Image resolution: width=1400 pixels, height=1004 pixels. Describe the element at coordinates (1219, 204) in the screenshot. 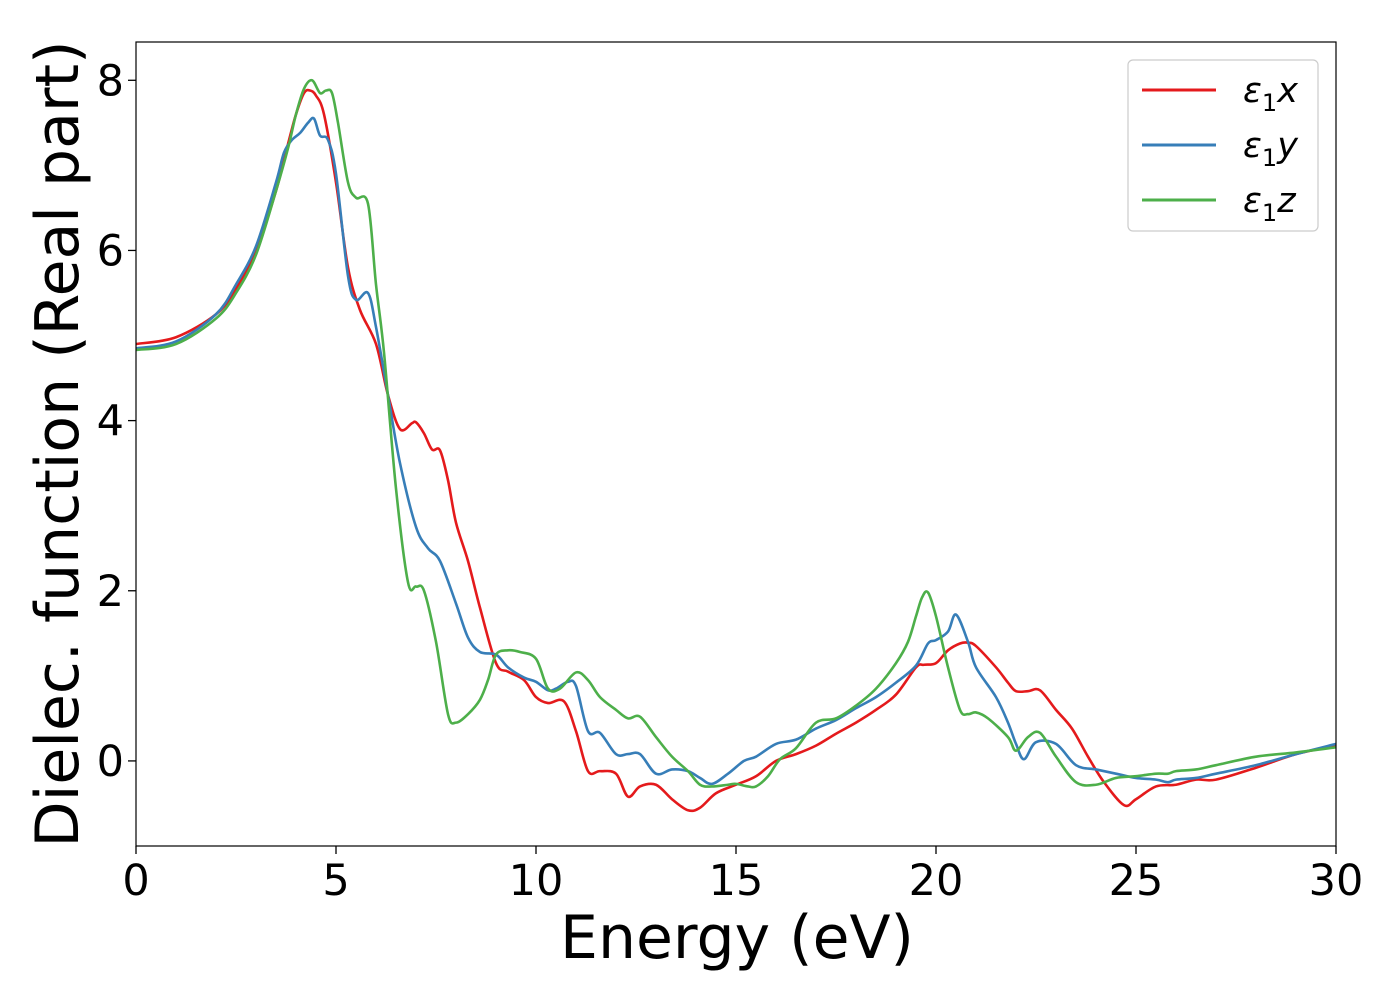

I see `legend-entry-z: ε1z` at that location.